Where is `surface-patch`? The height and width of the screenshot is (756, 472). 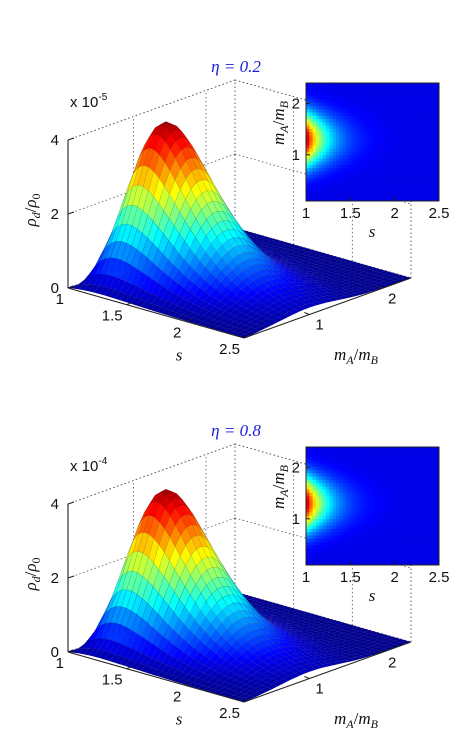
surface-patch is located at coordinates (261, 328).